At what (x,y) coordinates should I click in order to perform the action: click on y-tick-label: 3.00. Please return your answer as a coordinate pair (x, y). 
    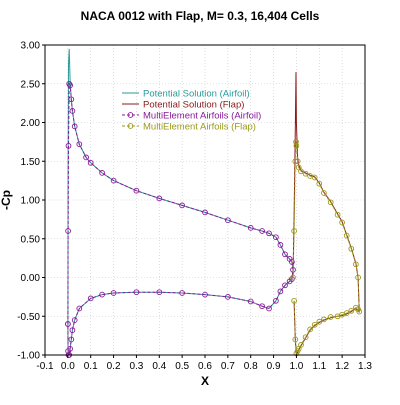
    Looking at the image, I should click on (31, 46).